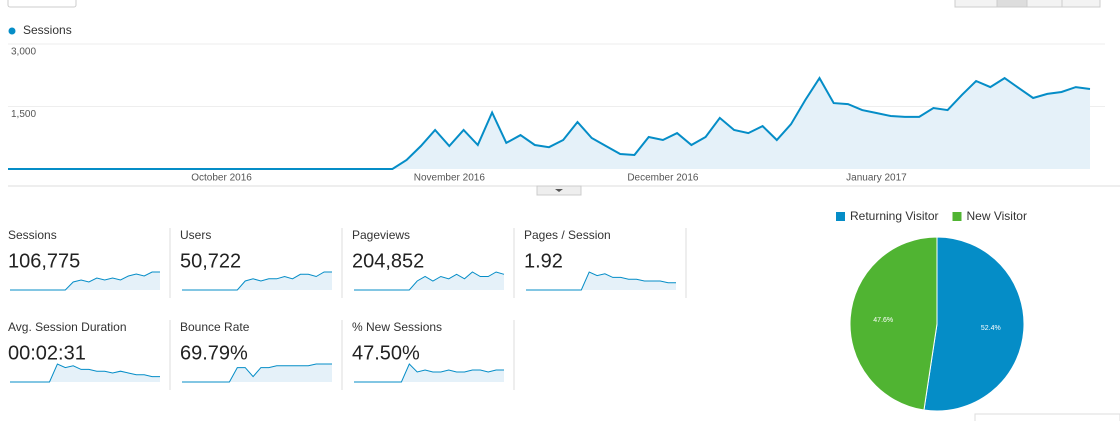  Describe the element at coordinates (388, 261) in the screenshot. I see `metric-value: 204,852` at that location.